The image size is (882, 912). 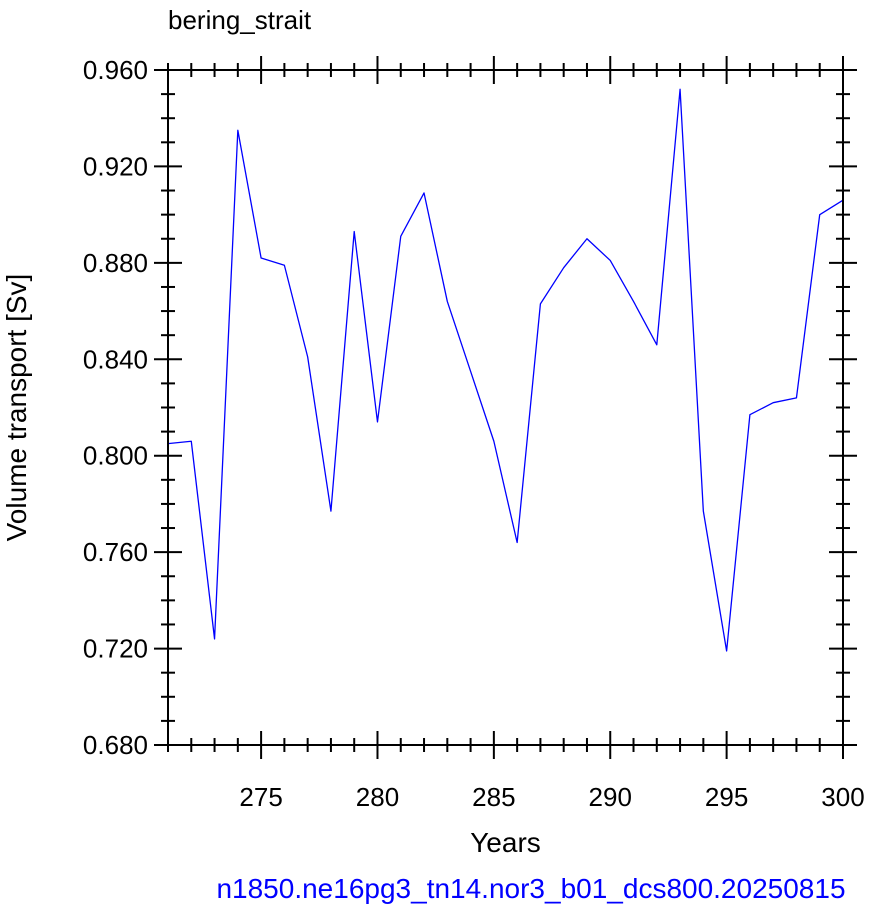 What do you see at coordinates (115, 166) in the screenshot?
I see `y-tick-label: 0.920` at bounding box center [115, 166].